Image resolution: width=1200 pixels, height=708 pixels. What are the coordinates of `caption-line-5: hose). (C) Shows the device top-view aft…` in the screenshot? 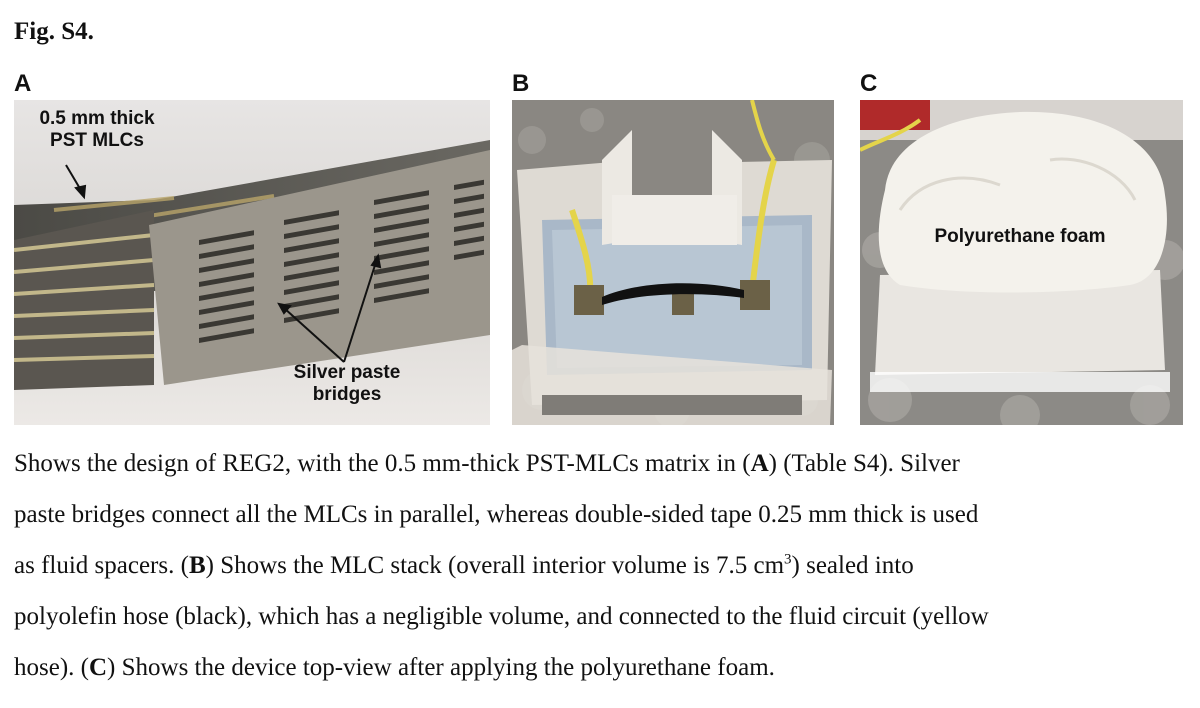 It's located at (394, 667).